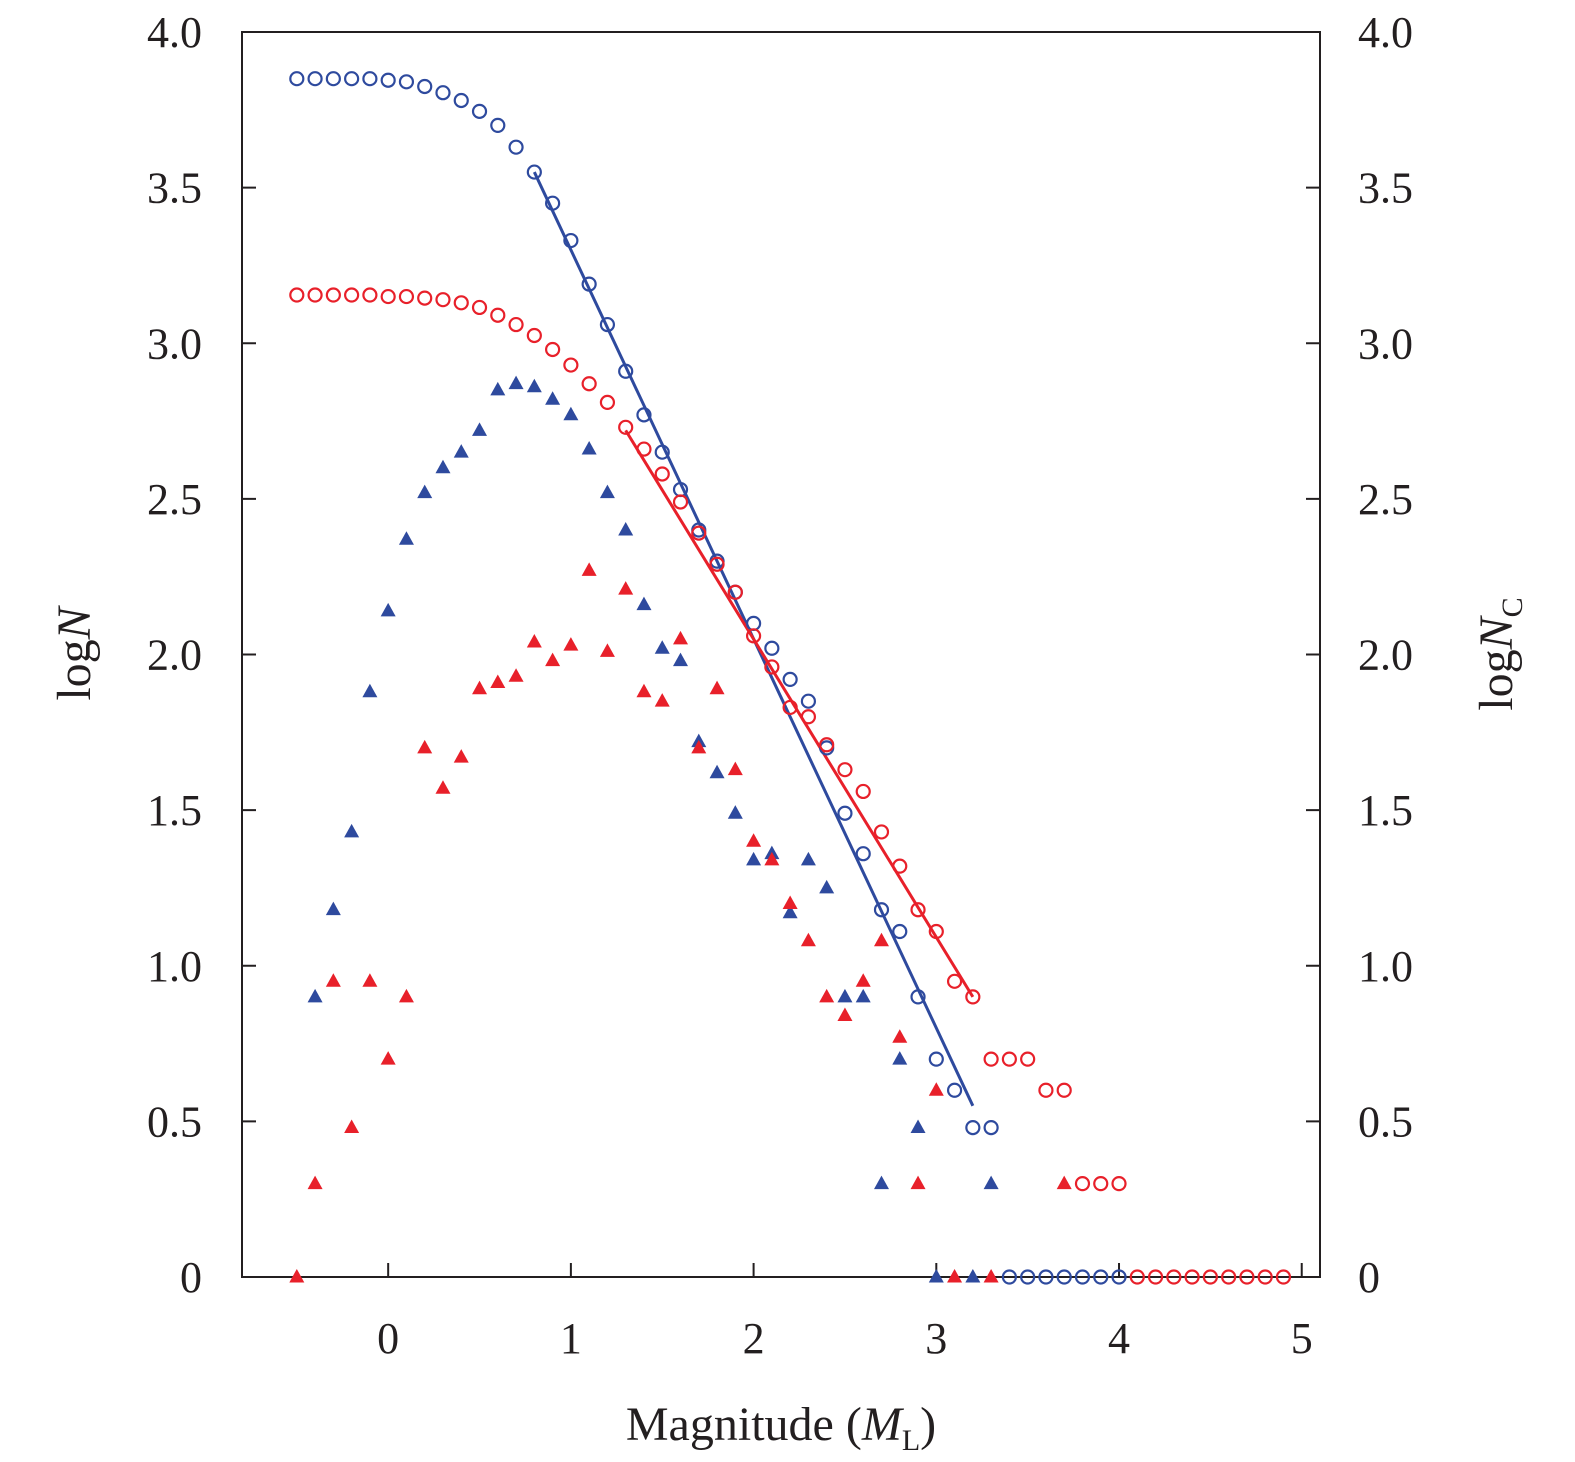 The image size is (1575, 1462). I want to click on x-axis-title: Magnitude (ML), so click(781, 1427).